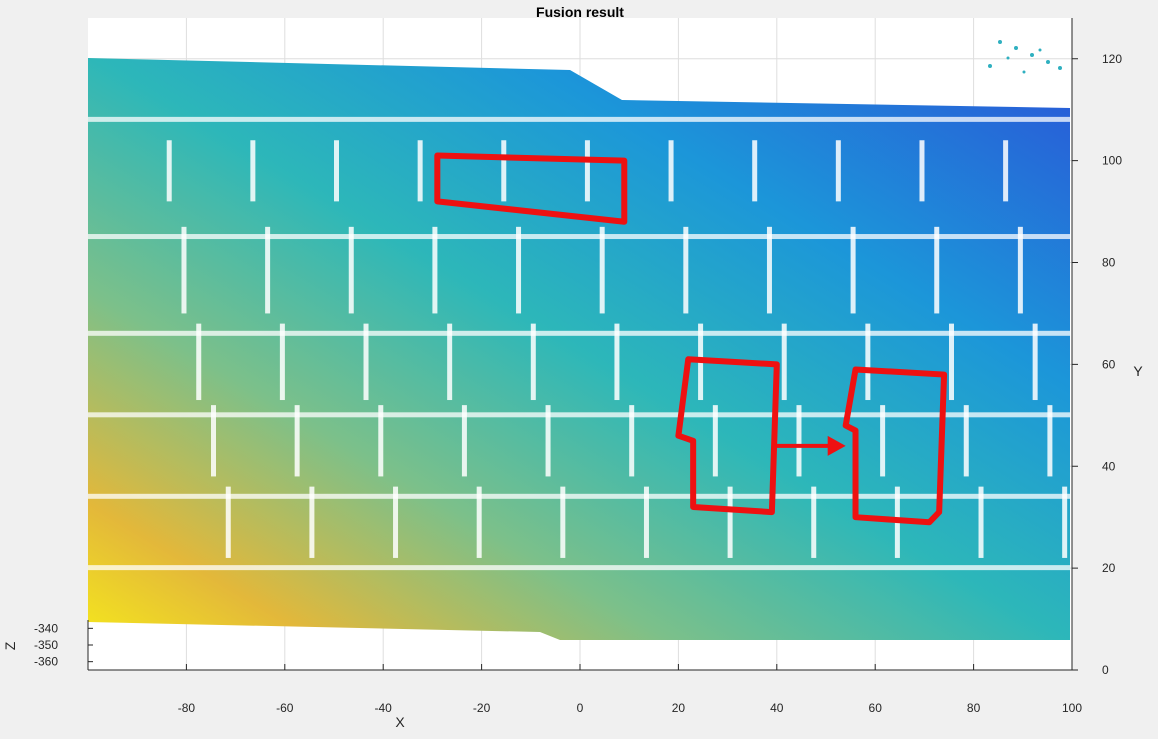 The image size is (1158, 739). Describe the element at coordinates (727, 436) in the screenshot. I see `highlight-box-left` at that location.